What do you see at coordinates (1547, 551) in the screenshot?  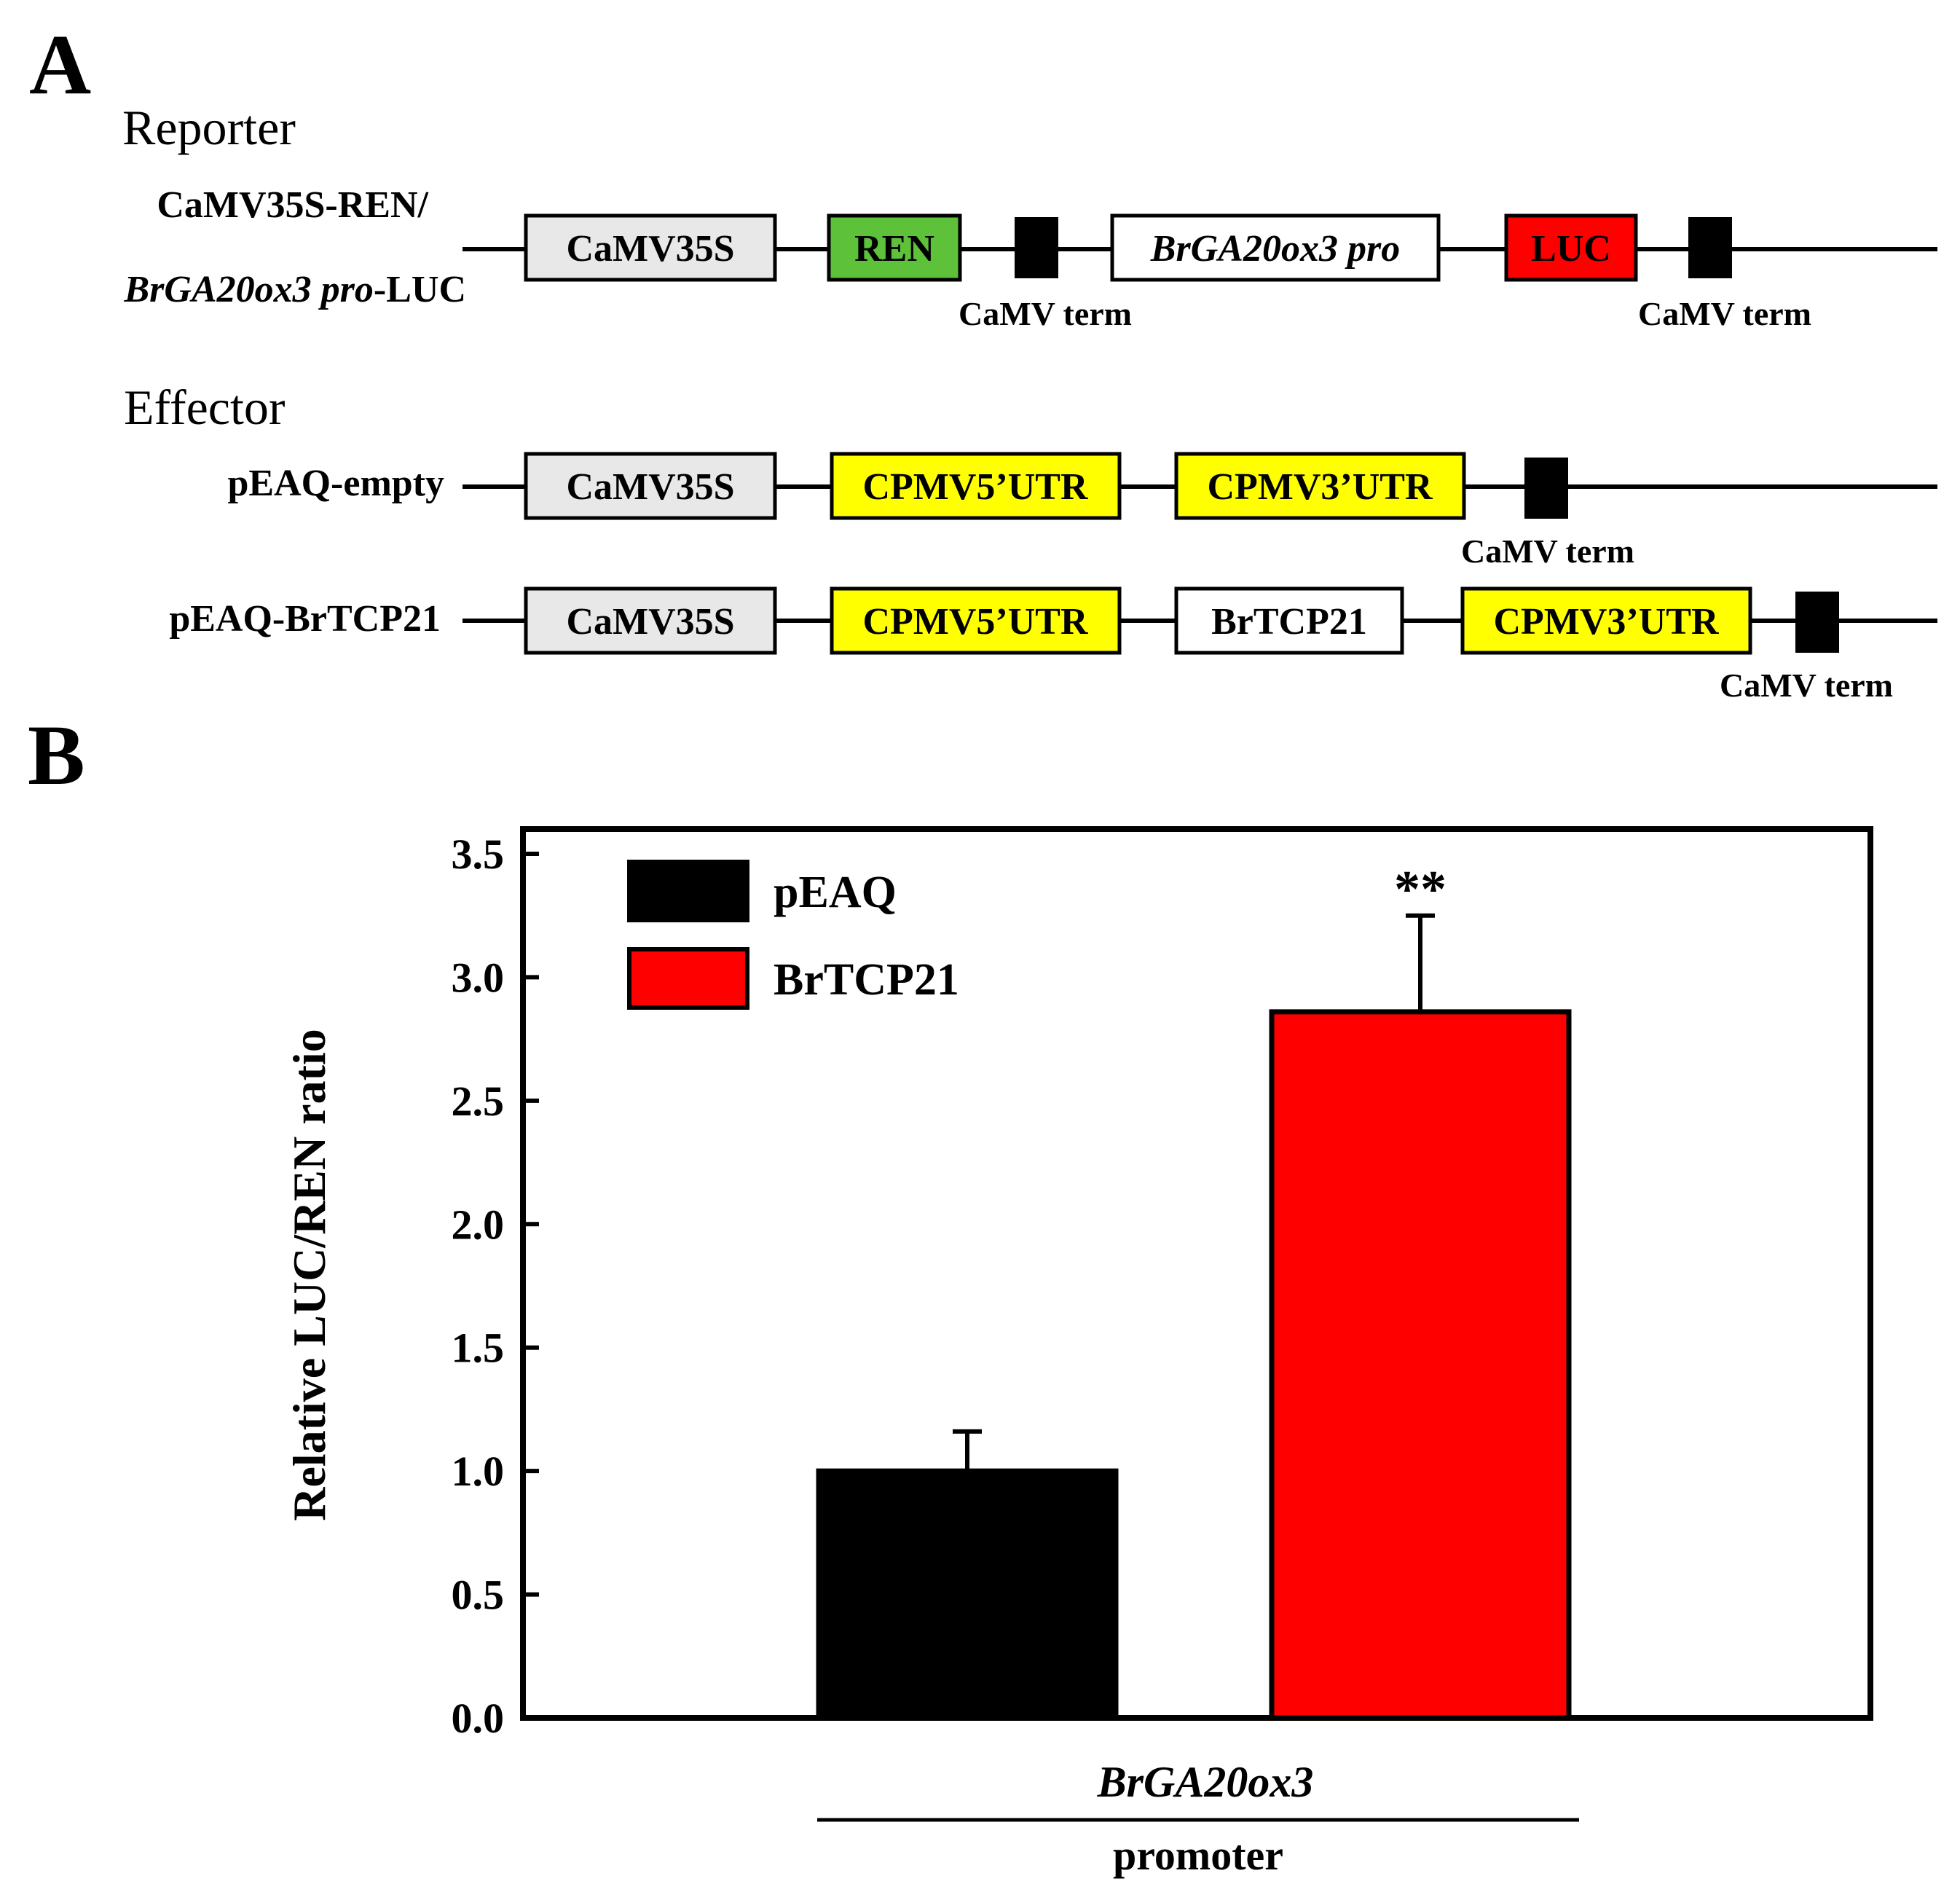 I see `effector-empty-term-label: CaMV term` at bounding box center [1547, 551].